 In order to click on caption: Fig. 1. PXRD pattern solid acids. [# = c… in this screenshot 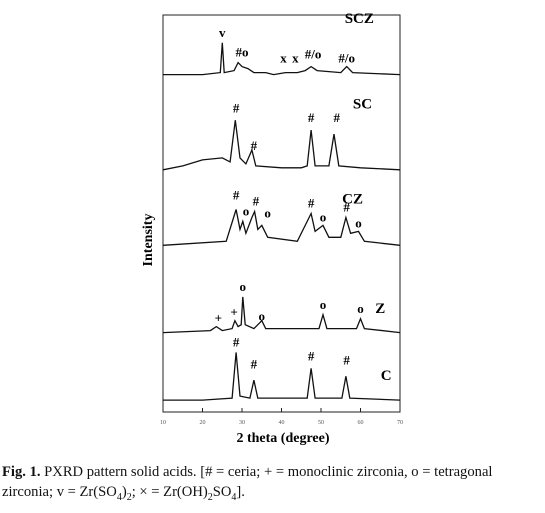, I will do `click(272, 485)`.